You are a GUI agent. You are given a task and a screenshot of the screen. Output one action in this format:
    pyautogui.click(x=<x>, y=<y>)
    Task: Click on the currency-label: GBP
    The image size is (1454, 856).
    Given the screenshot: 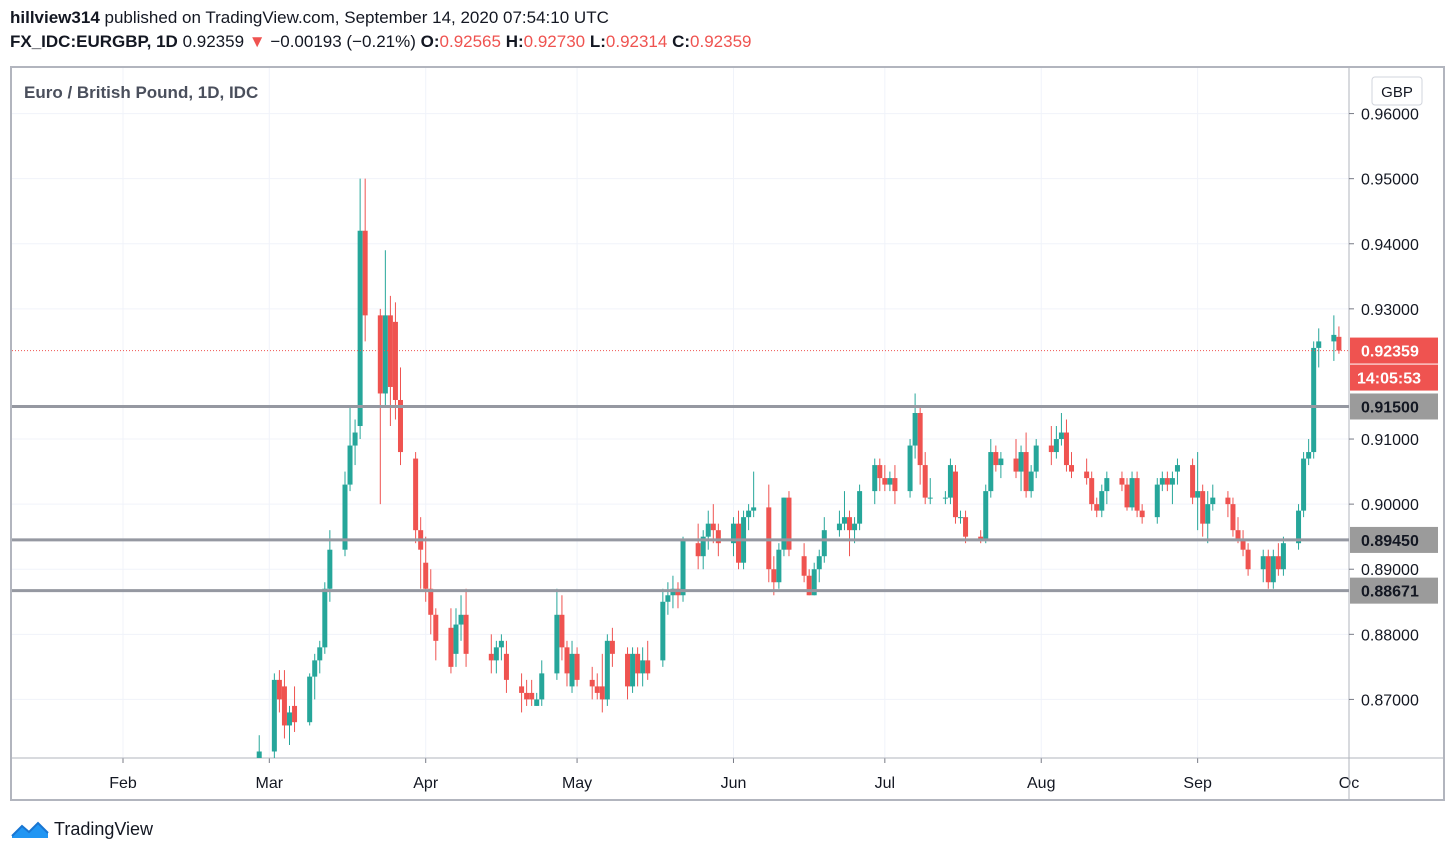 What is the action you would take?
    pyautogui.click(x=1397, y=92)
    